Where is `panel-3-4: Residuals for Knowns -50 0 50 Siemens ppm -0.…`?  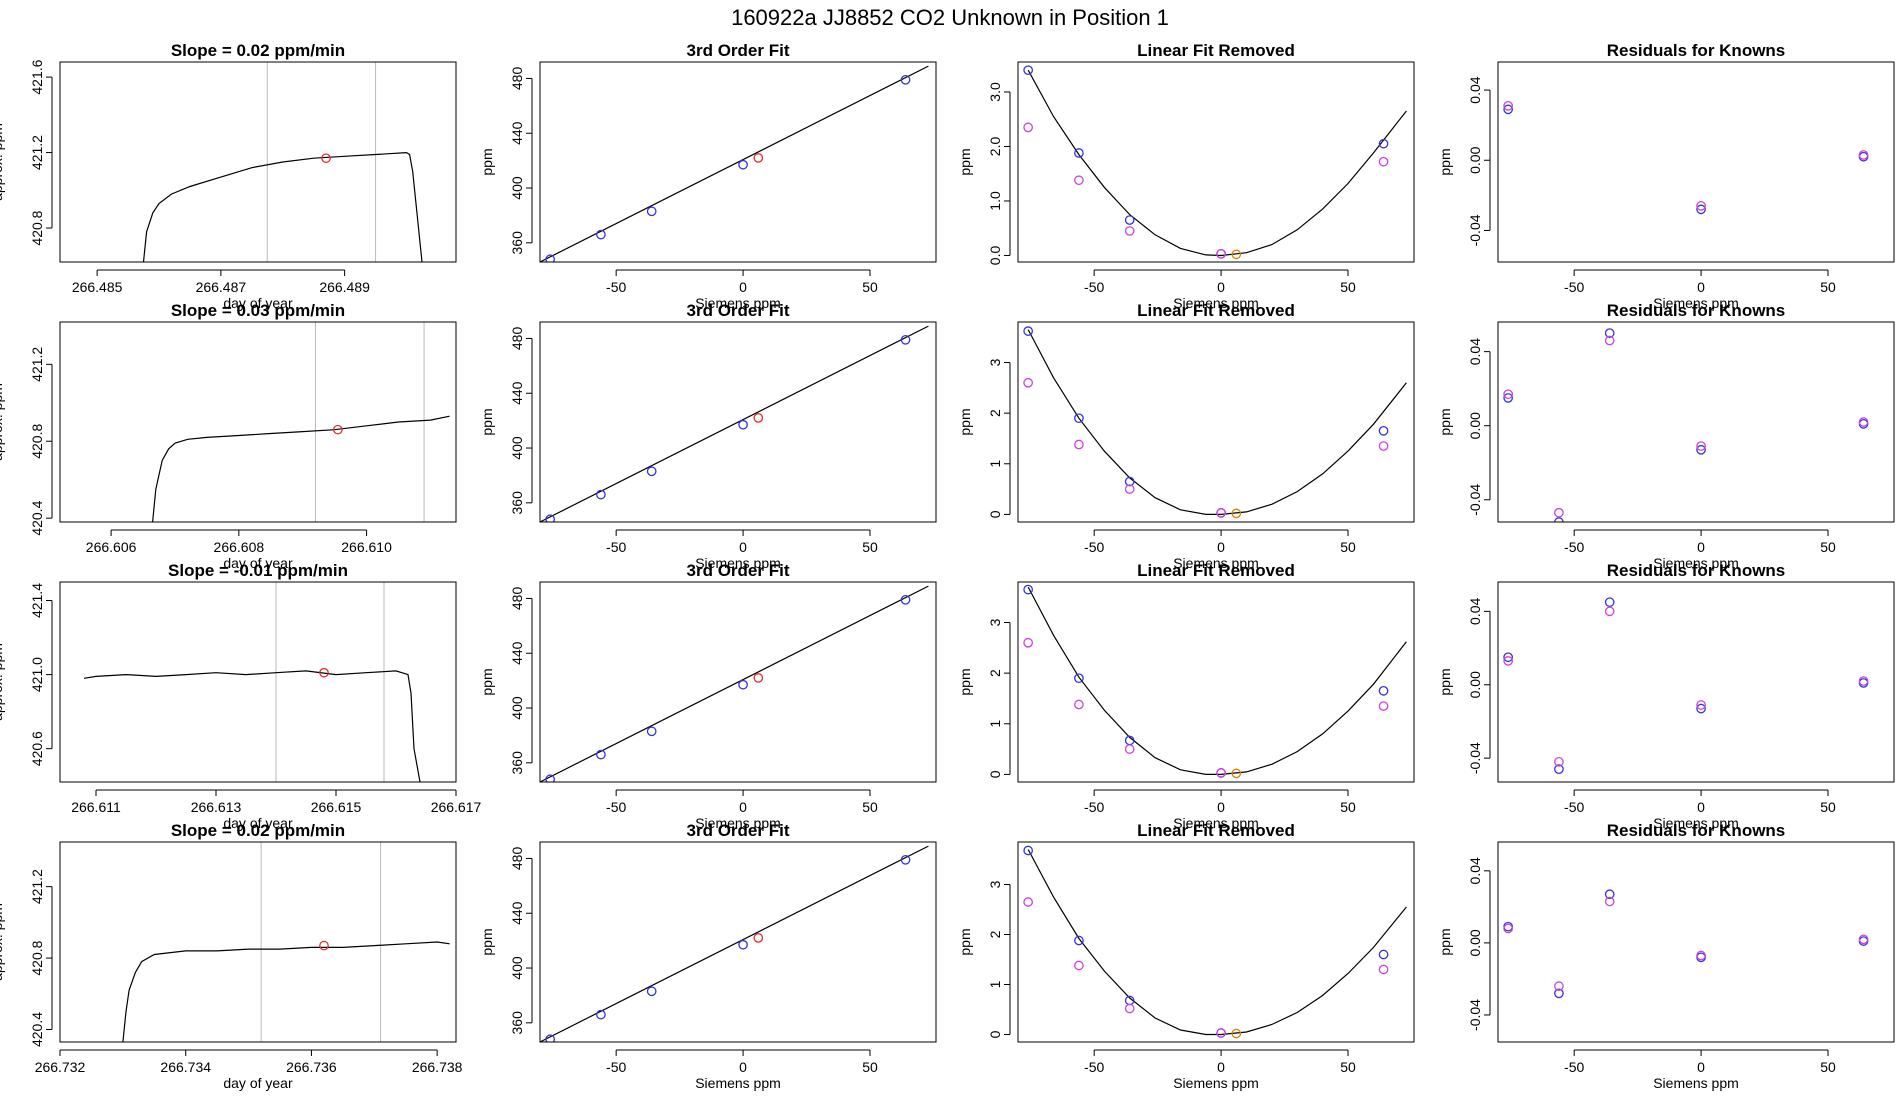
panel-3-4: Residuals for Knowns -50 0 50 Siemens ppm -0.… is located at coordinates (1666, 696).